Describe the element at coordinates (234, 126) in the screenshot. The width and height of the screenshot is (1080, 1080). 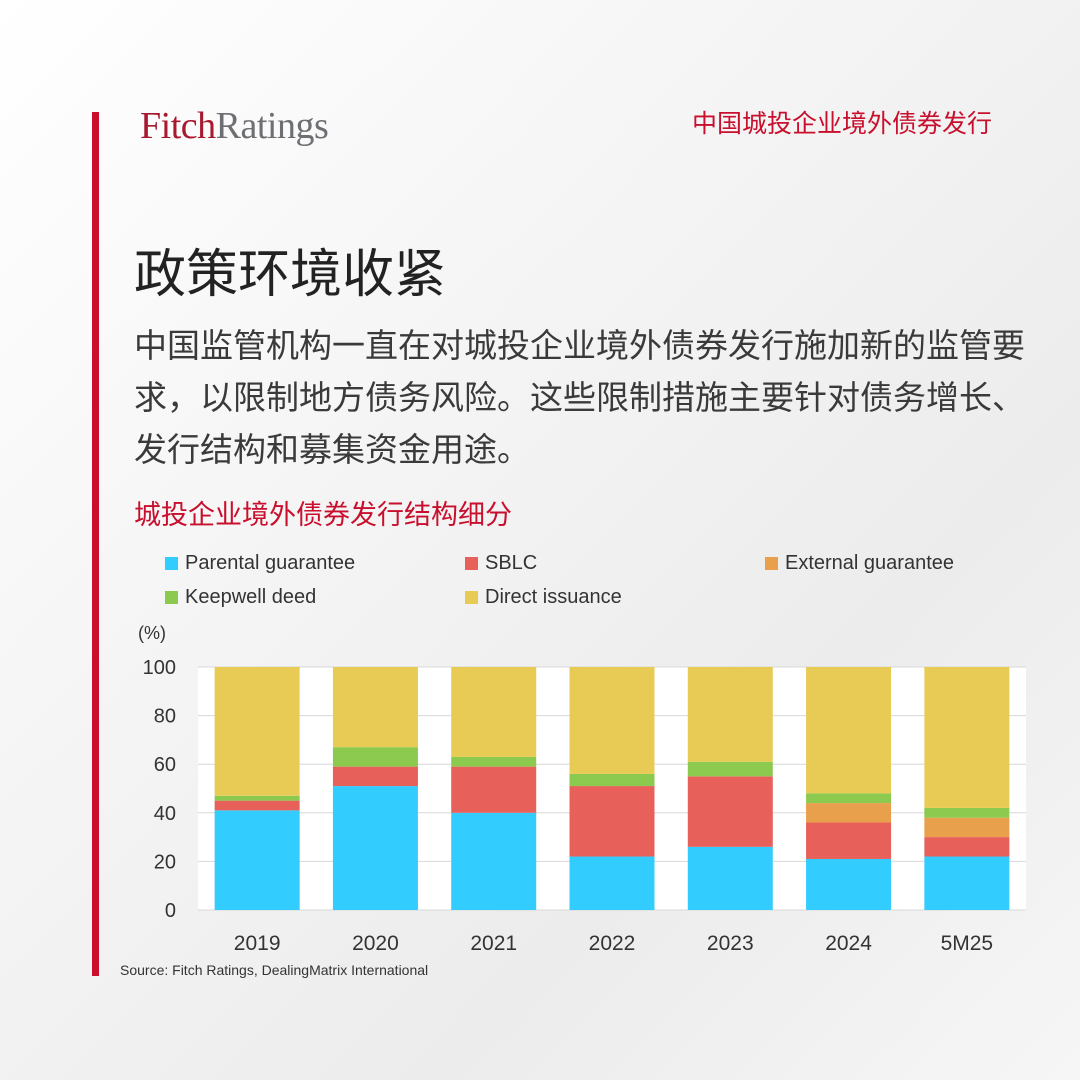
I see `fitch-ratings-logo: FitchRatings` at that location.